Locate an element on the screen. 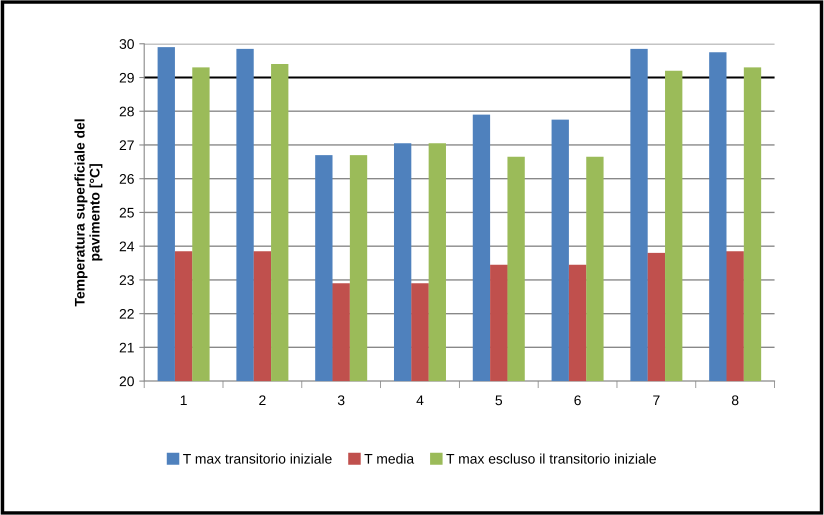  x-tick-label: 7 is located at coordinates (656, 401).